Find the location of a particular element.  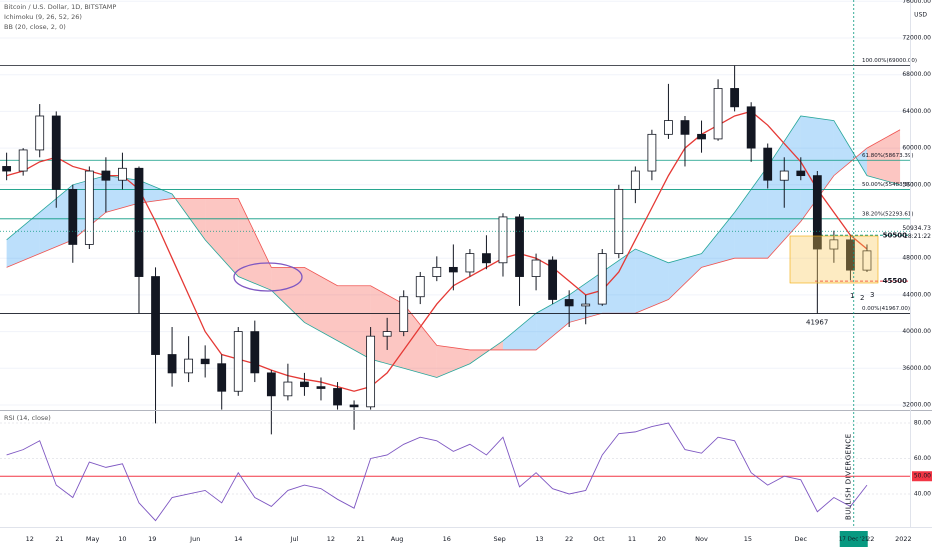

rsi-title: RSI (14, close) is located at coordinates (27, 418).